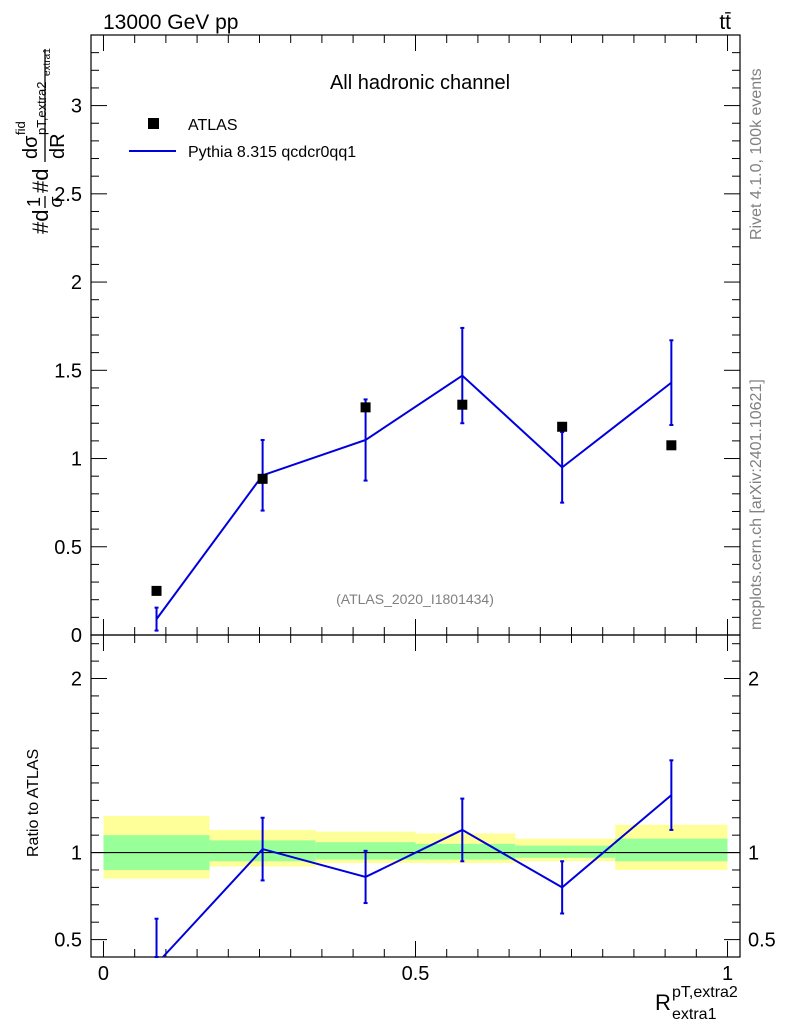 This screenshot has height=1024, width=786. I want to click on ylabel-frac2-num-subsub: extra1, so click(47, 62).